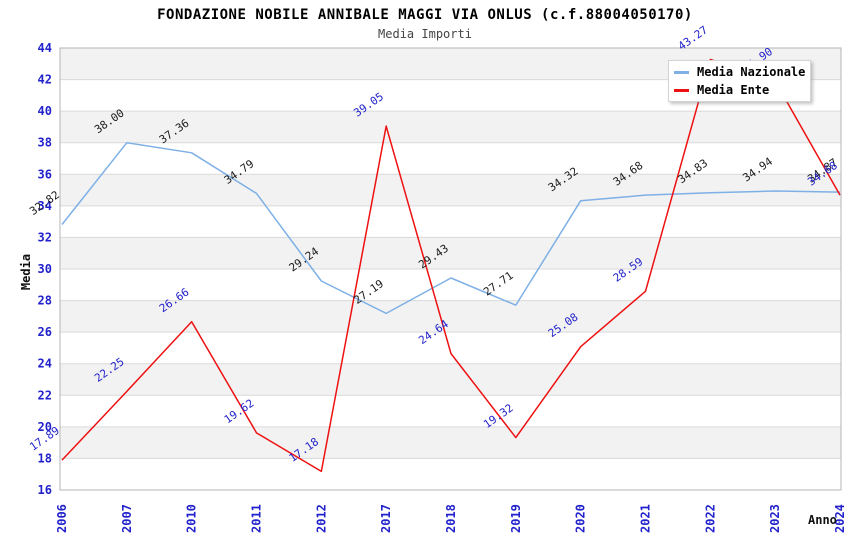  What do you see at coordinates (45, 206) in the screenshot?
I see `svg-text: 34` at bounding box center [45, 206].